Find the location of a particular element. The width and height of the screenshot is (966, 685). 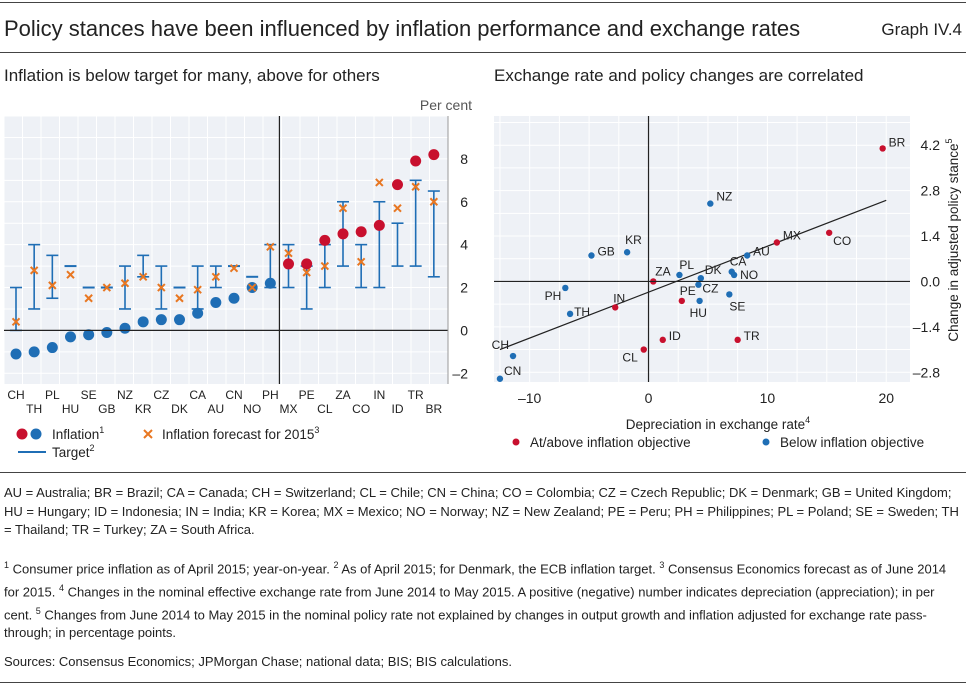

point-label: CN is located at coordinates (512, 371).